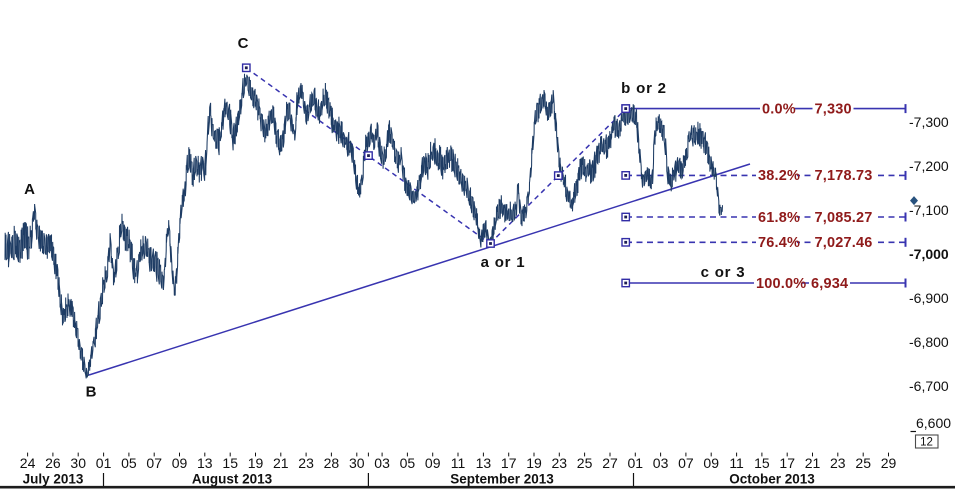  What do you see at coordinates (844, 218) in the screenshot?
I see `svg-text: 7,085.27` at bounding box center [844, 218].